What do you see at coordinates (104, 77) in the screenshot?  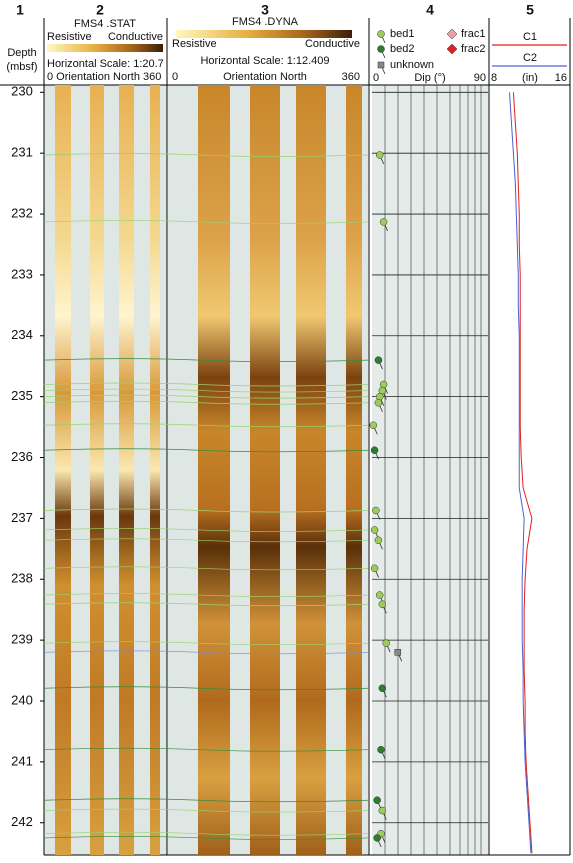 I see `orientation-axis: 0 Orientation North 360` at bounding box center [104, 77].